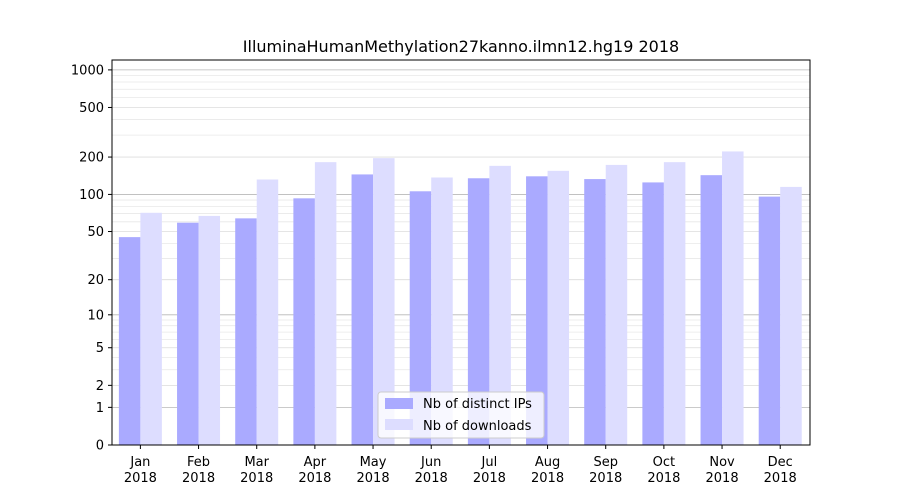  I want to click on y-tick-label: 1, so click(100, 408).